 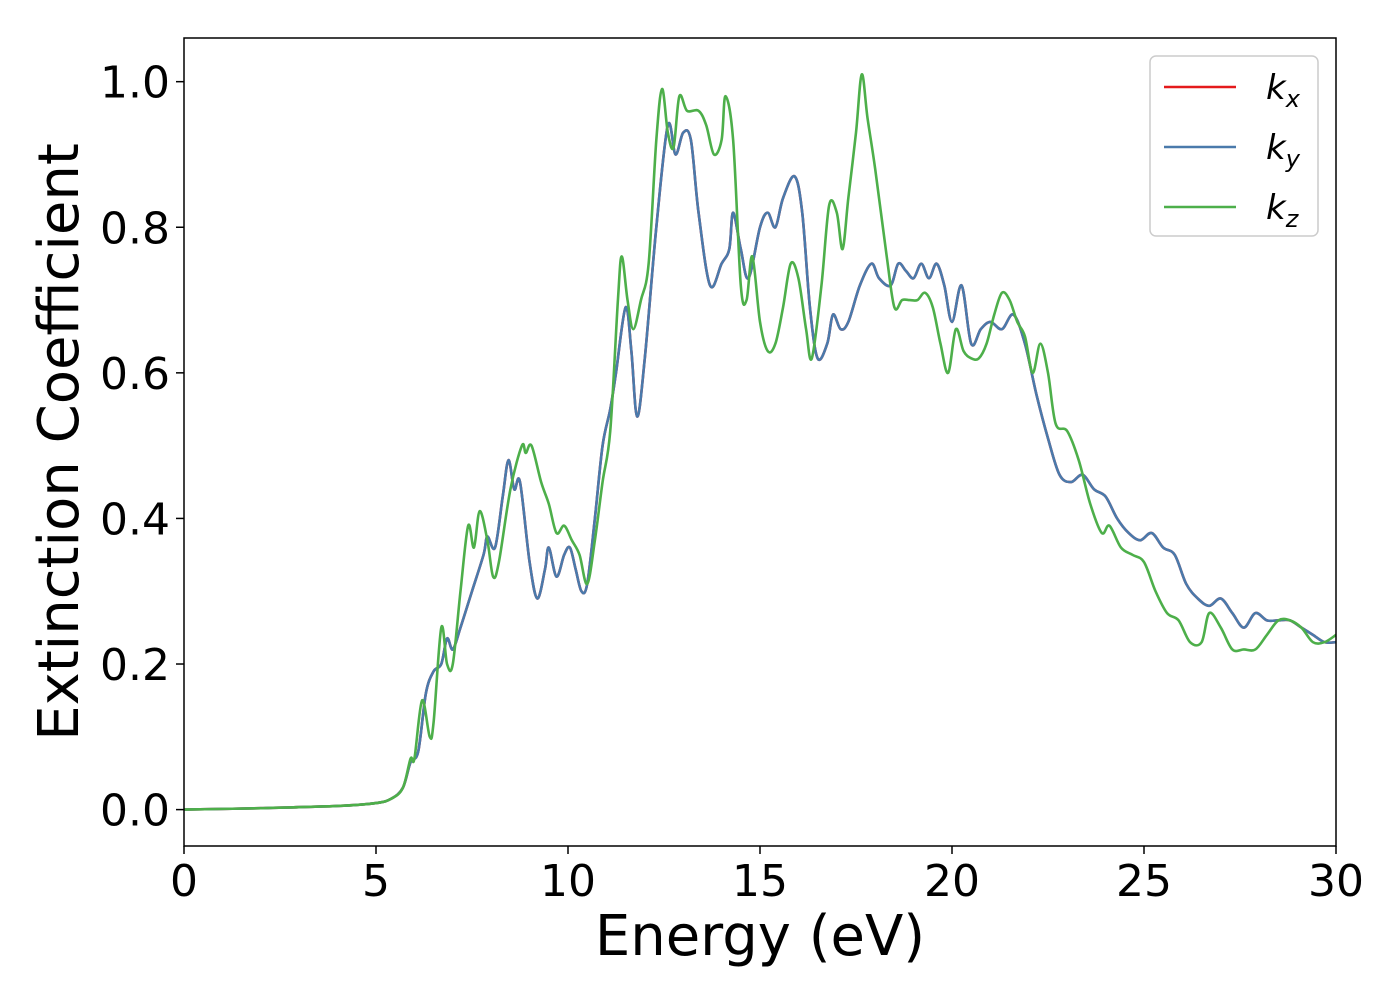 What do you see at coordinates (135, 83) in the screenshot?
I see `y-tick-label: 1.0` at bounding box center [135, 83].